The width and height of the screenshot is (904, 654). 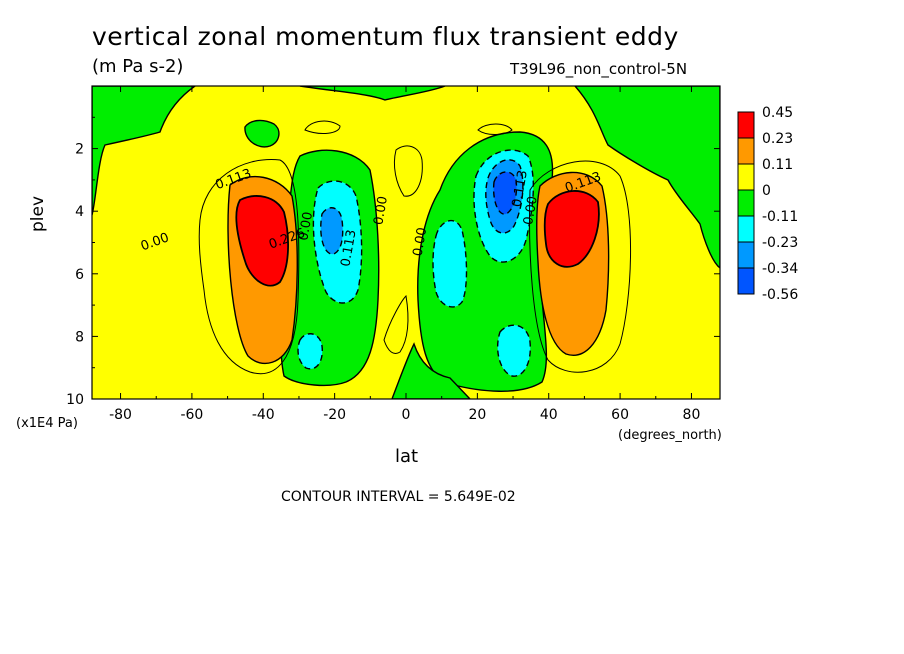 I want to click on legend-label: -0.34, so click(x=780, y=269).